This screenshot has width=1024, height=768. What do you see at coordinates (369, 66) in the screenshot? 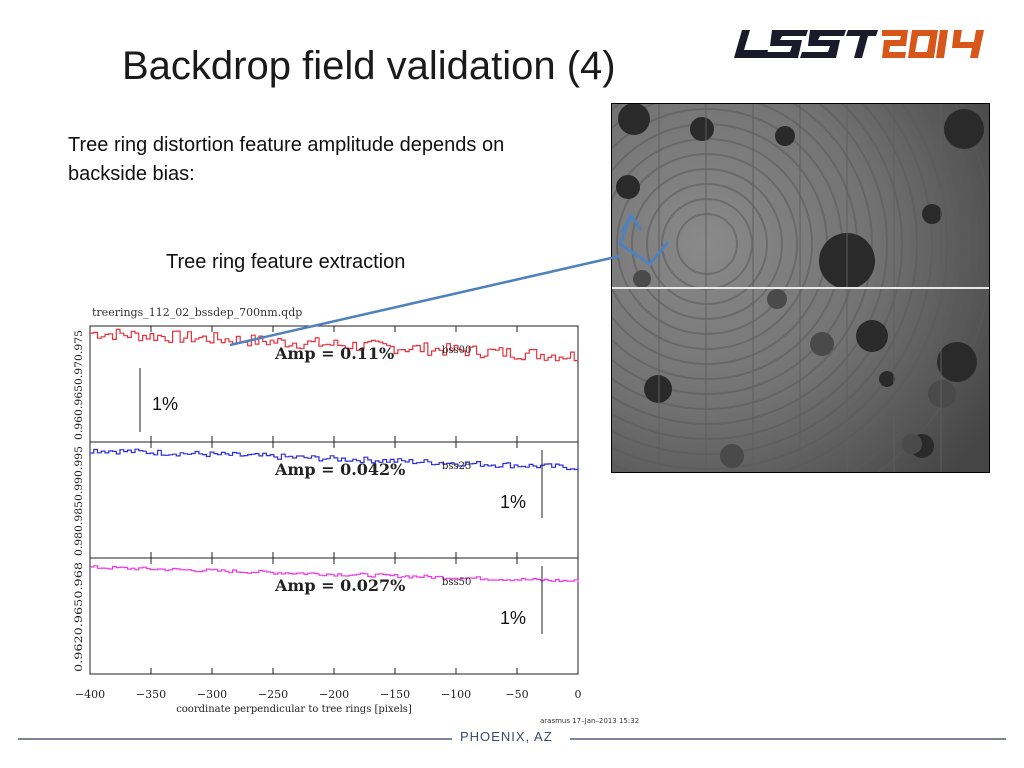
I see `slide-title: Backdrop field validation (4)` at bounding box center [369, 66].